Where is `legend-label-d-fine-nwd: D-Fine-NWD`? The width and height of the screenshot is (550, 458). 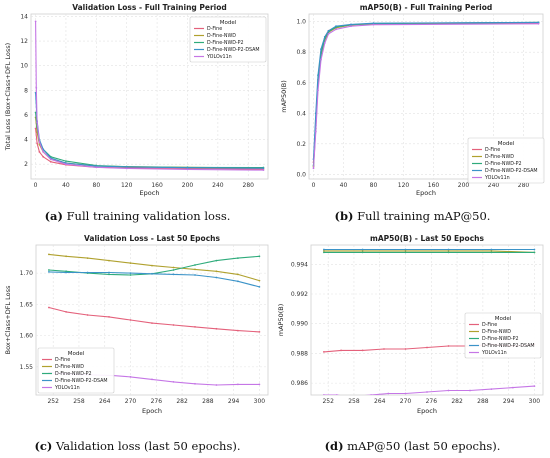 legend-label-d-fine-nwd: D-Fine-NWD is located at coordinates (221, 36).